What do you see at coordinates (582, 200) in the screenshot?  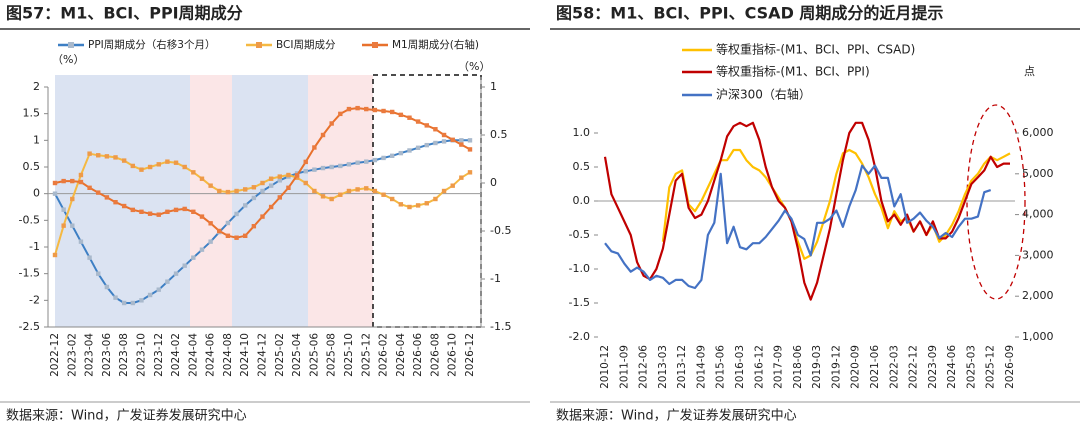 I see `y-tick-label: 0.0` at bounding box center [582, 200].